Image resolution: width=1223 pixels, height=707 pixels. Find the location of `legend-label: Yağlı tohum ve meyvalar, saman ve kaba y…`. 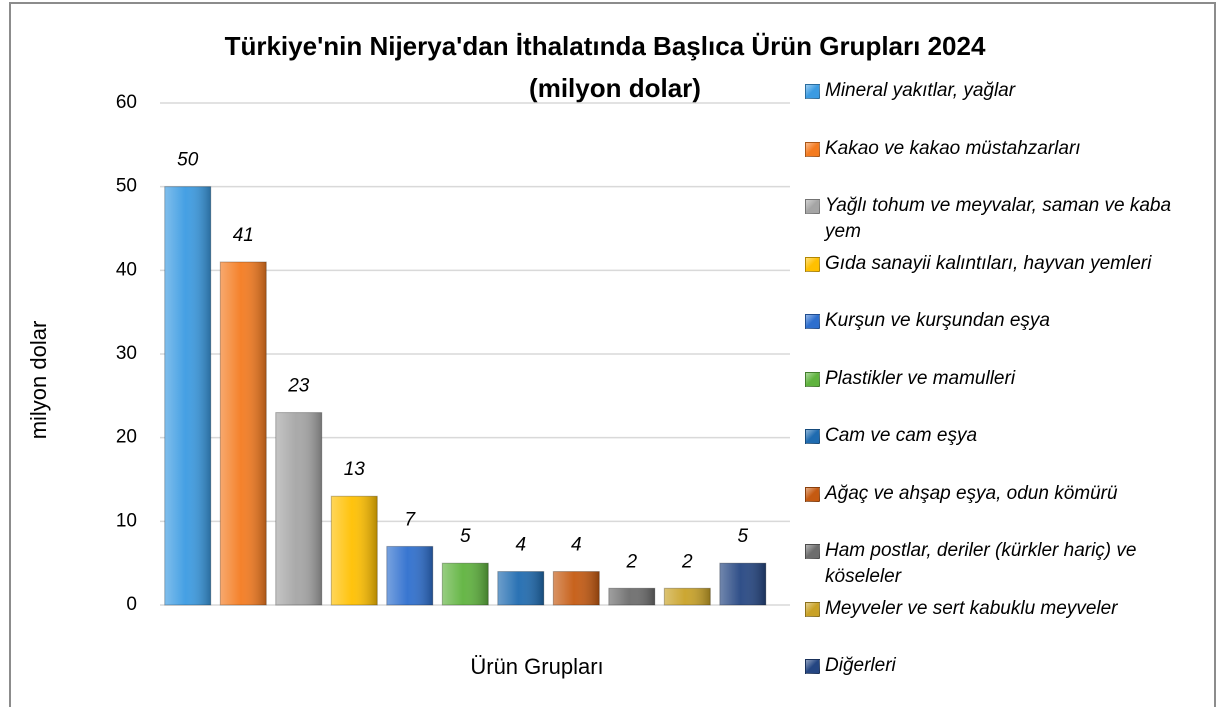

legend-label: Yağlı tohum ve meyvalar, saman ve kaba y… is located at coordinates (998, 218).